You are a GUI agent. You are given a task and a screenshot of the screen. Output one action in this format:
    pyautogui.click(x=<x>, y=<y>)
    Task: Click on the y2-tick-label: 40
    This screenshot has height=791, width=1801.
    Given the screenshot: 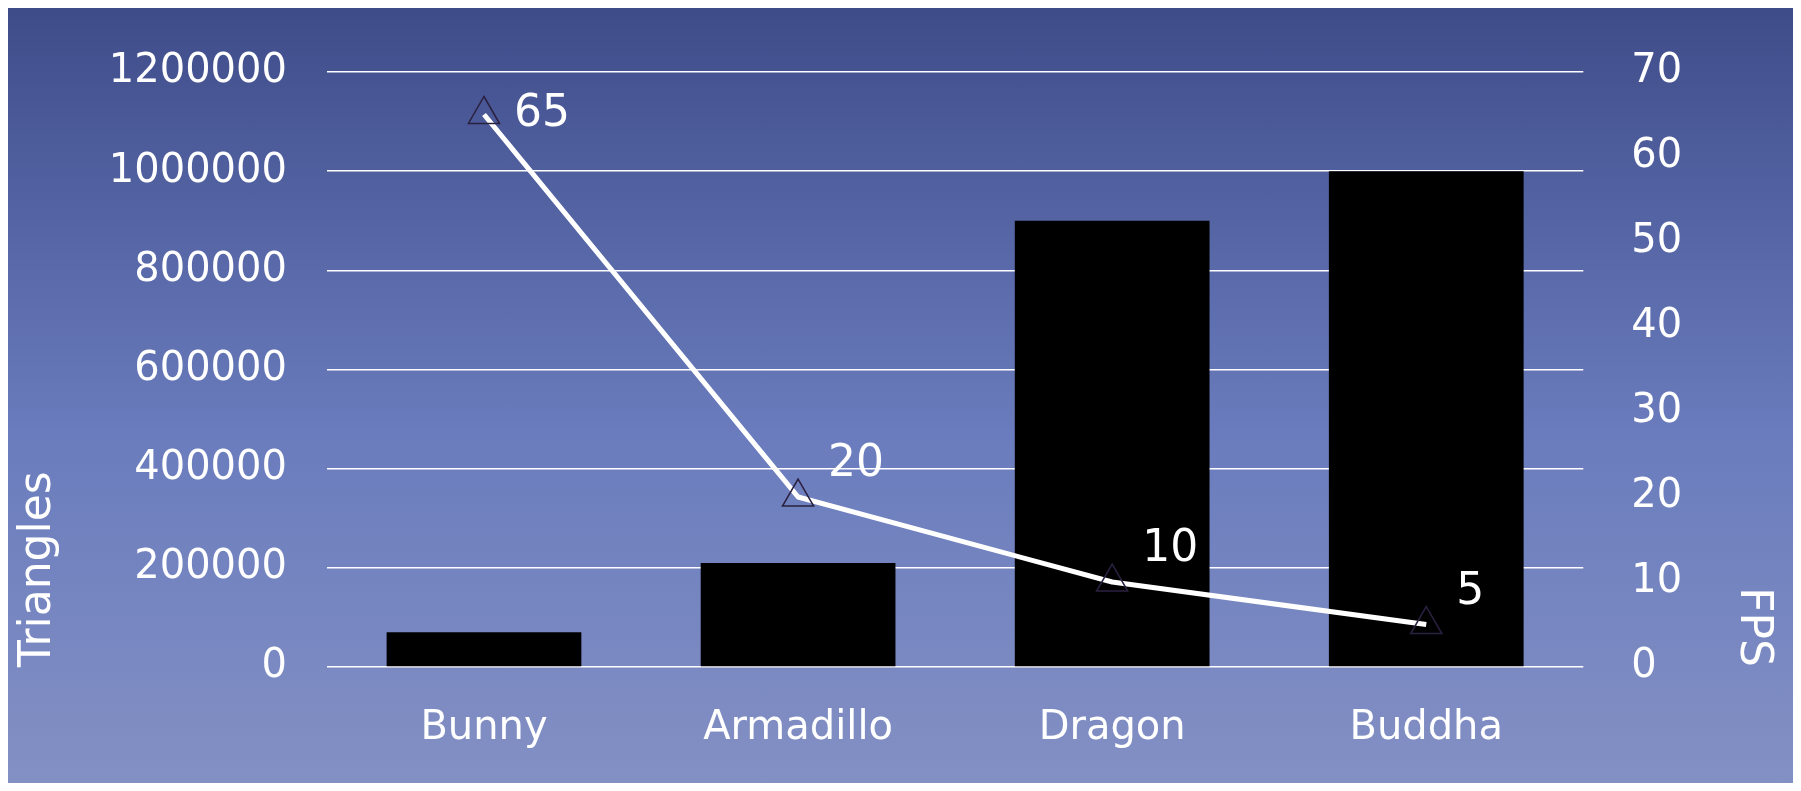 What is the action you would take?
    pyautogui.click(x=1657, y=323)
    